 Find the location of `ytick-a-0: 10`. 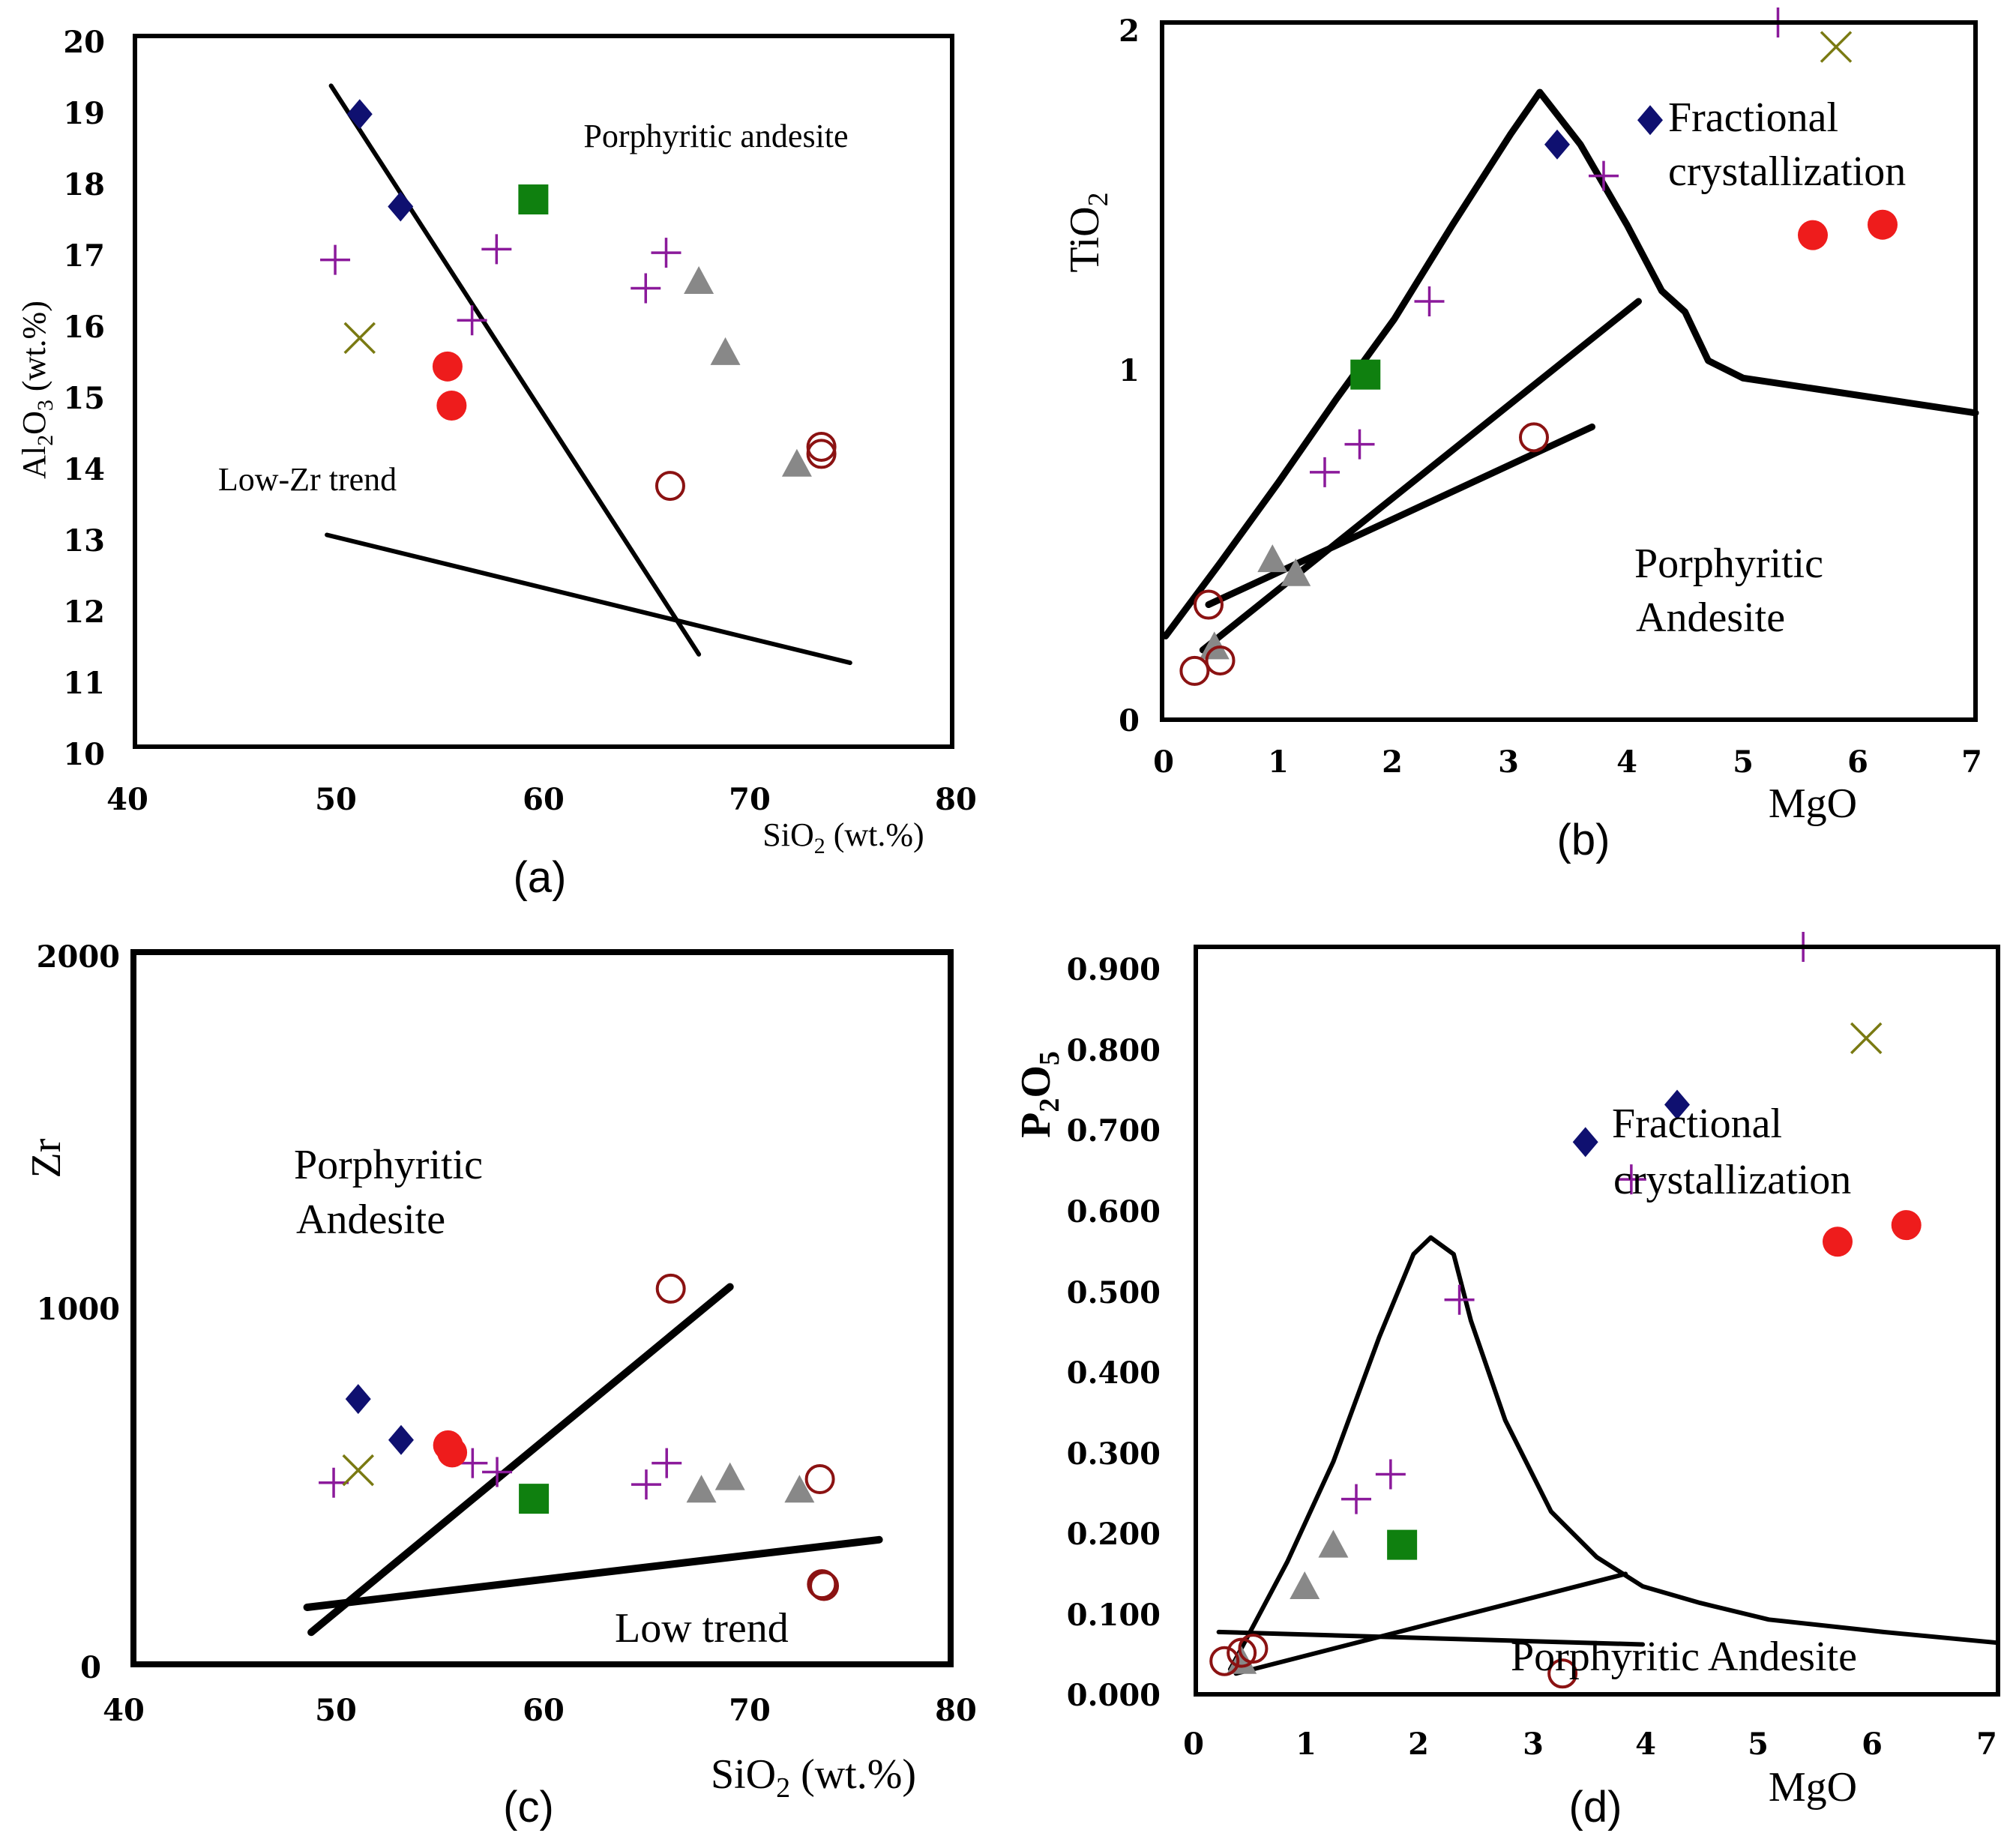

ytick-a-0: 10 is located at coordinates (84, 754).